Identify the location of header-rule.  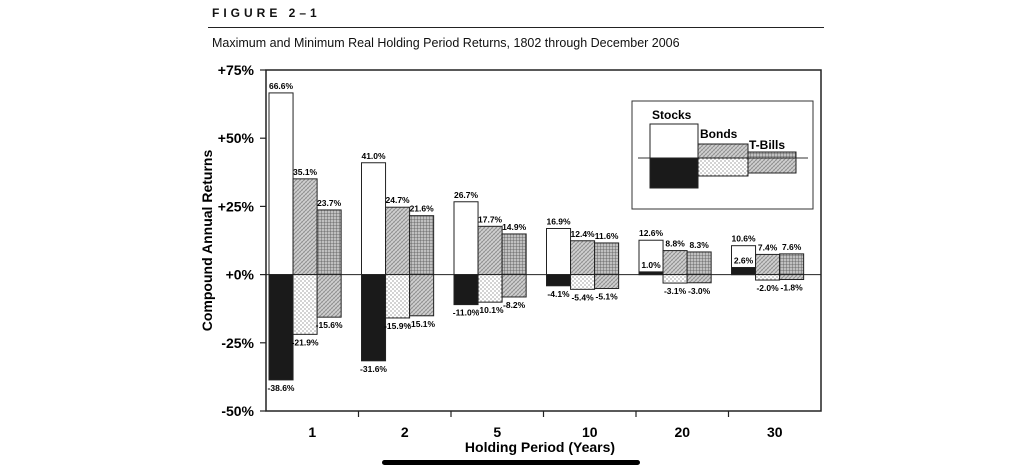
(516, 27).